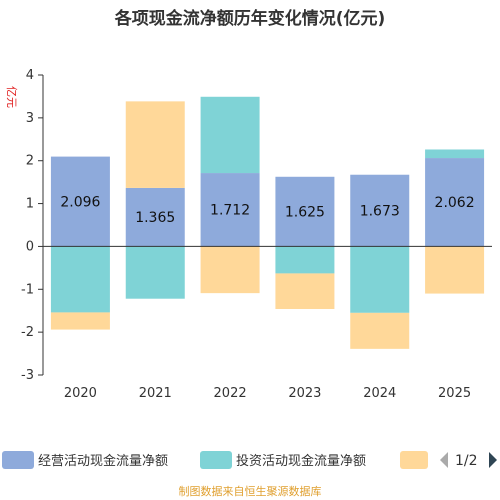 Image resolution: width=500 pixels, height=500 pixels. Describe the element at coordinates (30, 75) in the screenshot. I see `y-tick-label: 4` at that location.